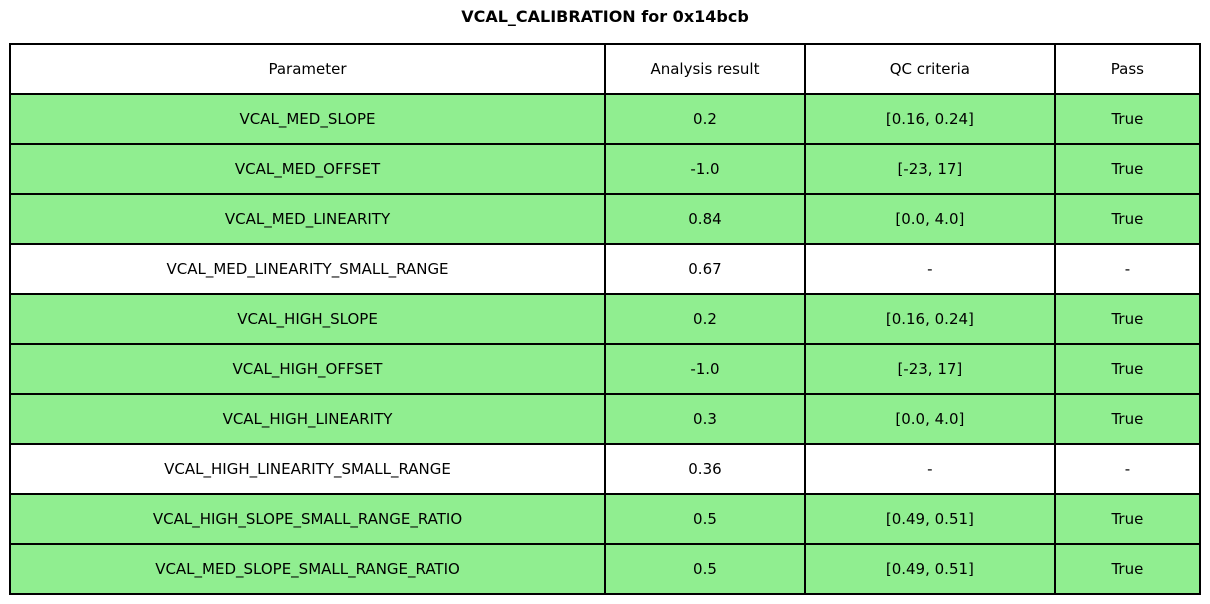 The width and height of the screenshot is (1210, 604). I want to click on table-row: VCAL_MED_OFFSET -1.0 [-23, 17] True, so click(605, 169).